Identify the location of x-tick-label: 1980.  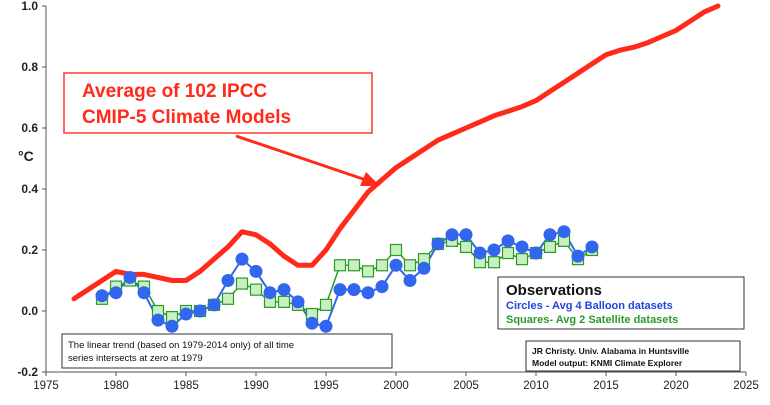
(116, 386).